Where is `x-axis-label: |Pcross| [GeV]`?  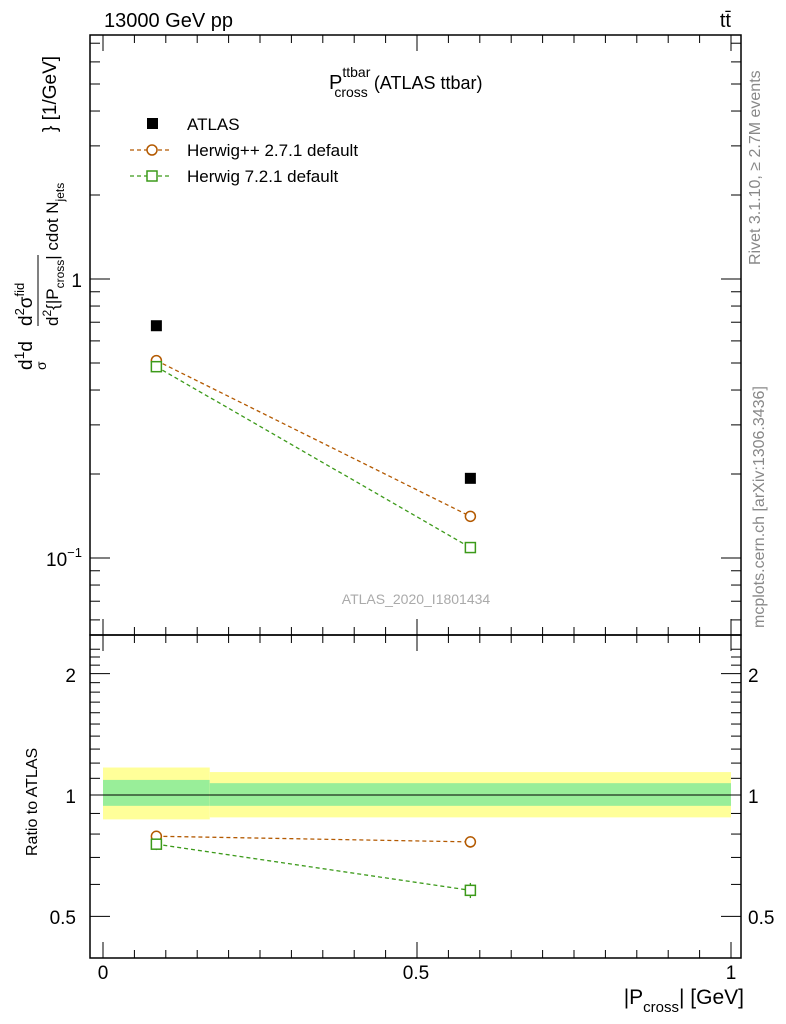
x-axis-label: |Pcross| [GeV] is located at coordinates (684, 1001).